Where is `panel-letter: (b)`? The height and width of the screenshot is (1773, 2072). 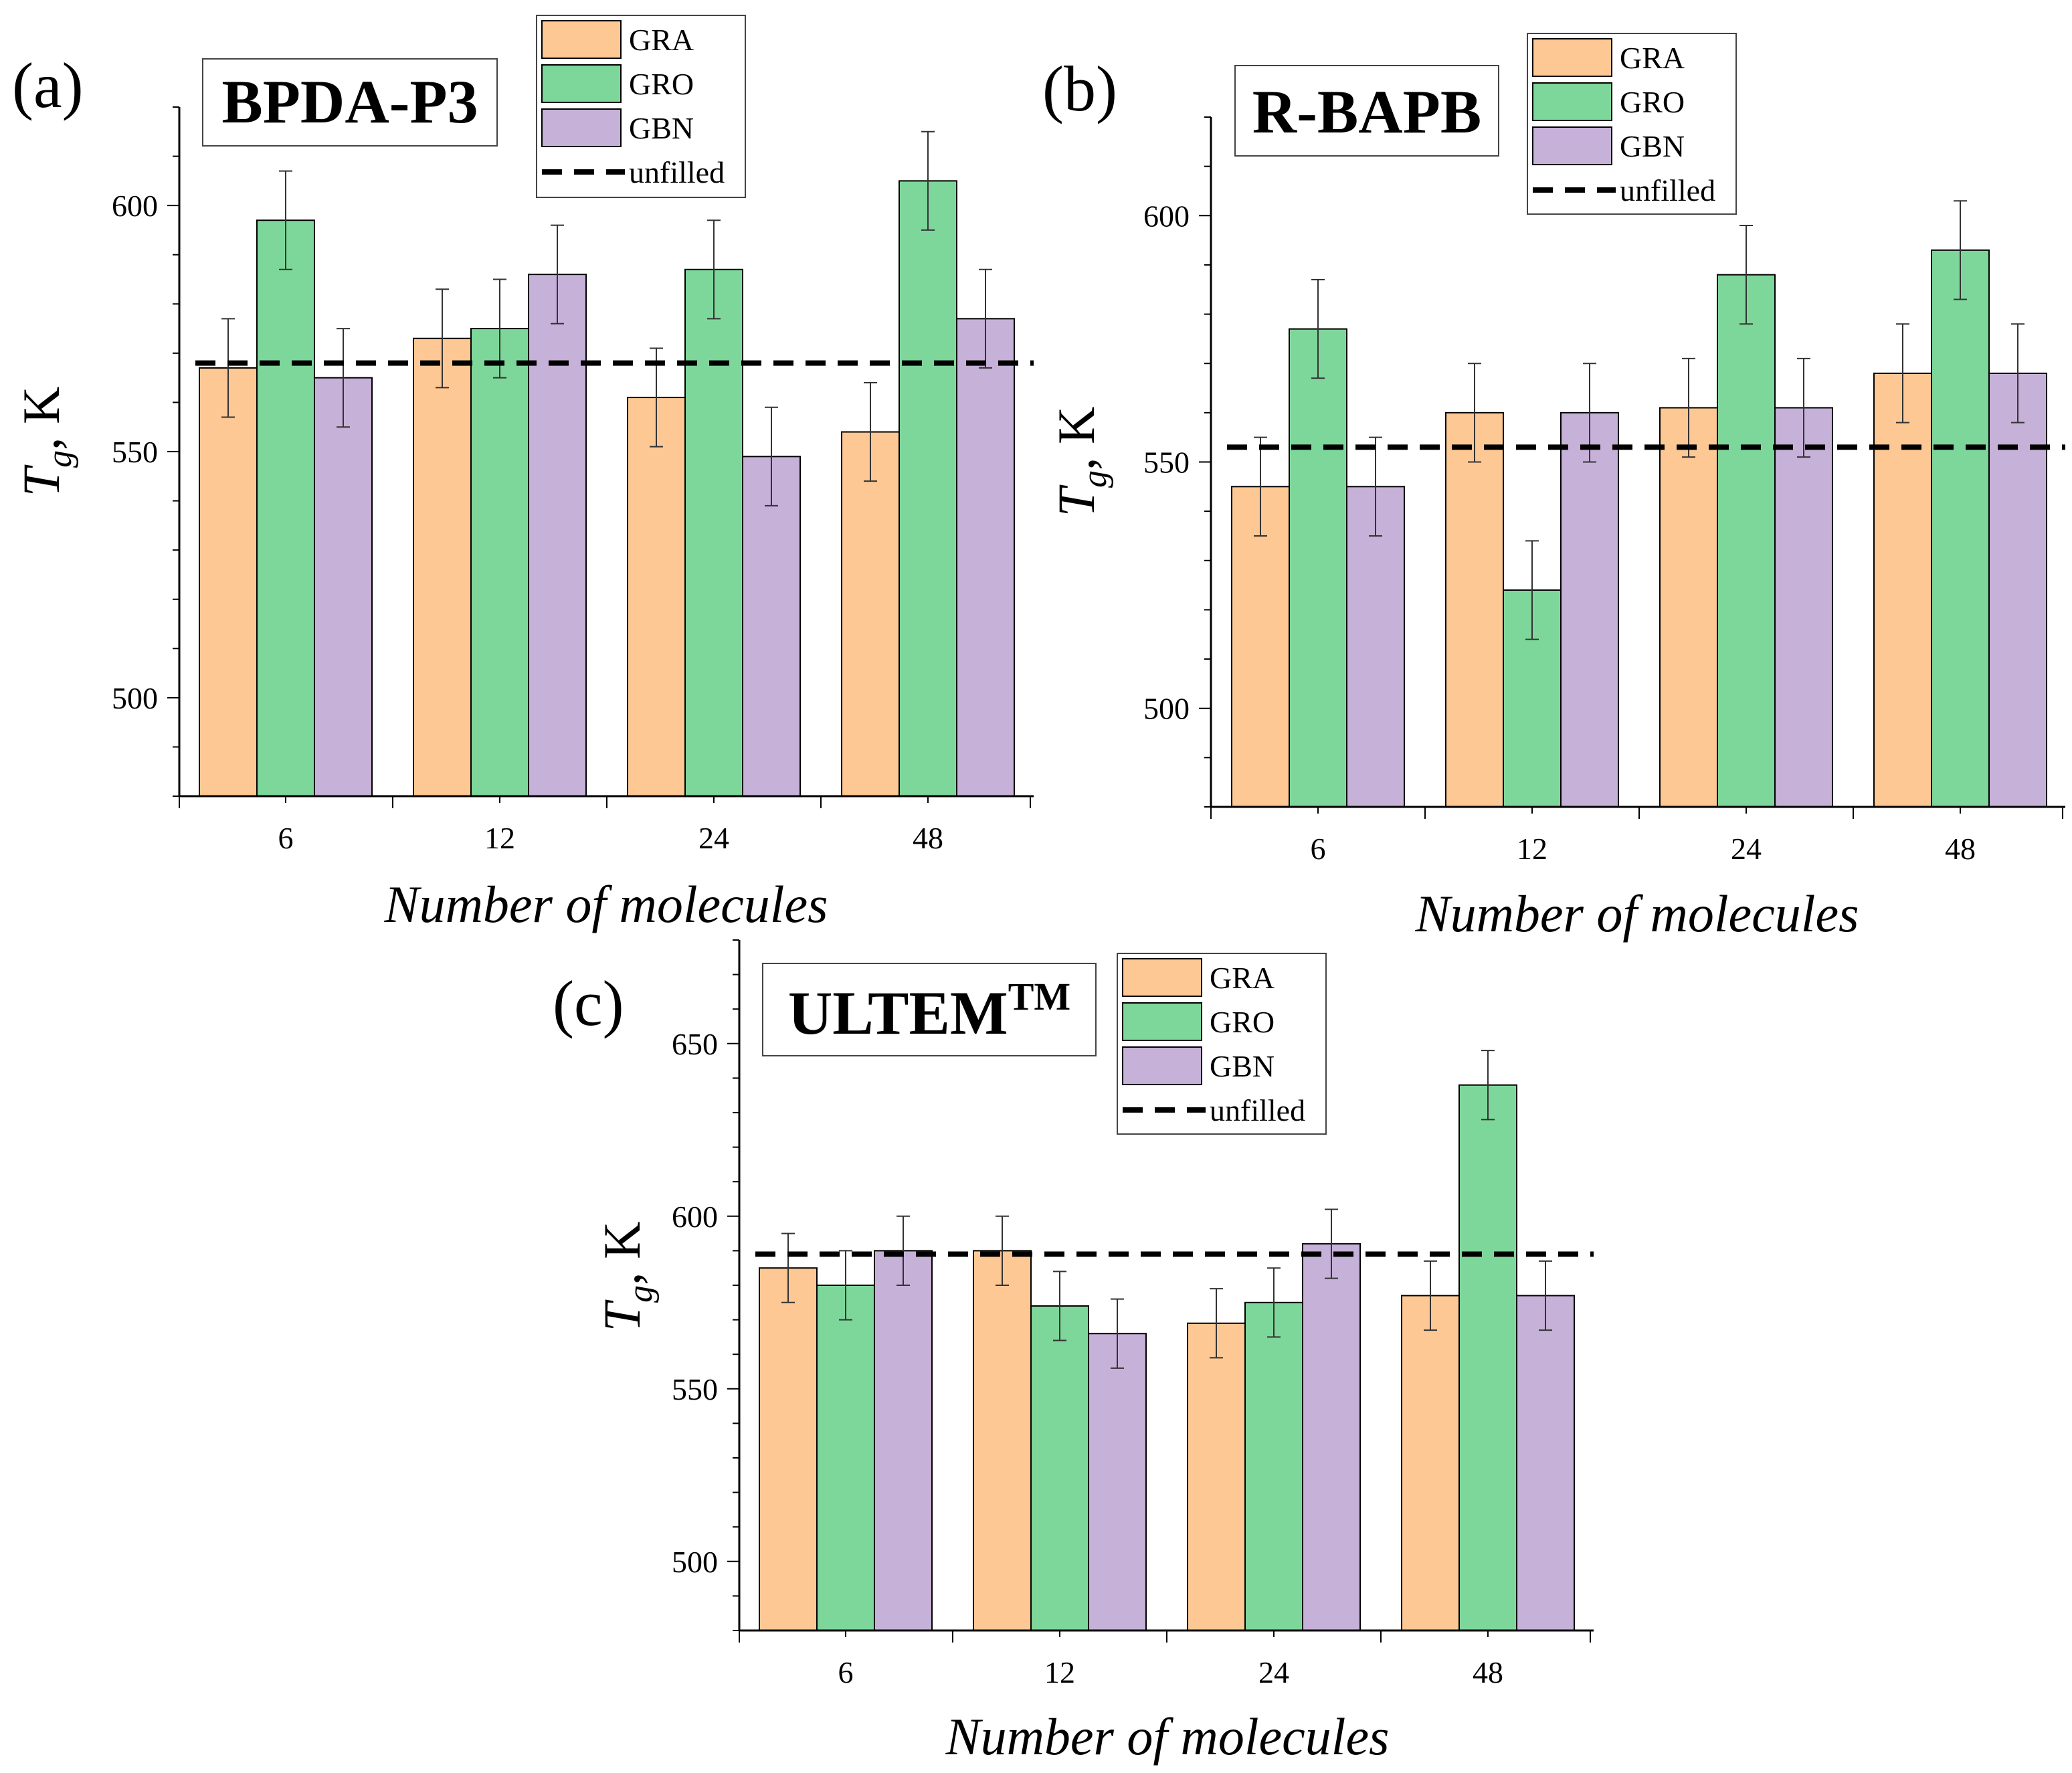
panel-letter: (b) is located at coordinates (1079, 88).